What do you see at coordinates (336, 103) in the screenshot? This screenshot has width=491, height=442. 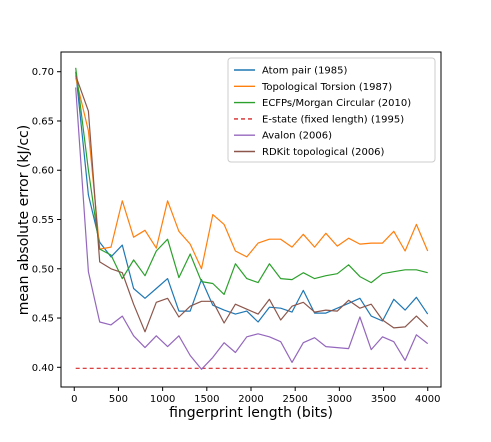 I see `legend-label-3: ECFPs/Morgan Circular (2010)` at bounding box center [336, 103].